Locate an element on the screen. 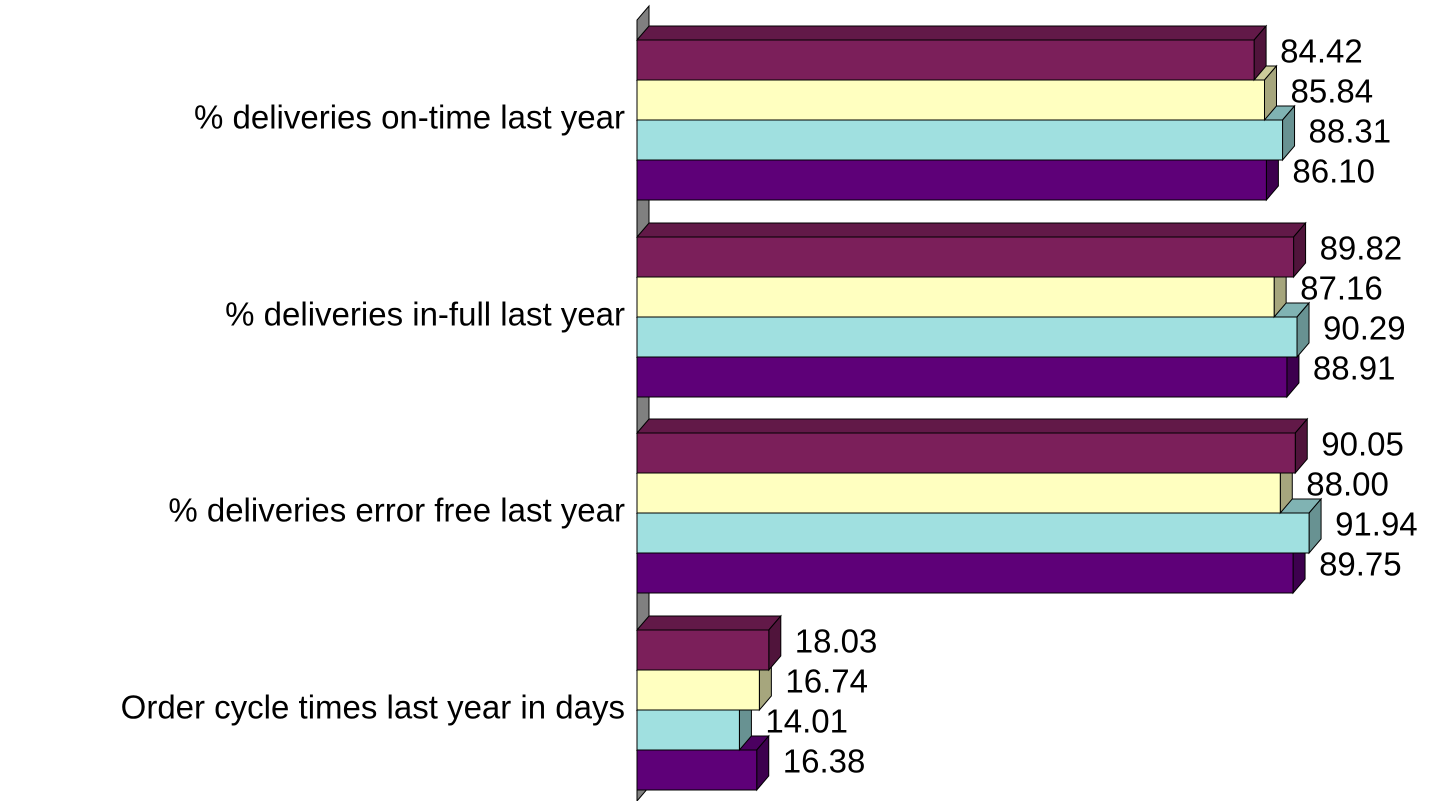 This screenshot has height=801, width=1441. data-label: 91.94 is located at coordinates (1376, 524).